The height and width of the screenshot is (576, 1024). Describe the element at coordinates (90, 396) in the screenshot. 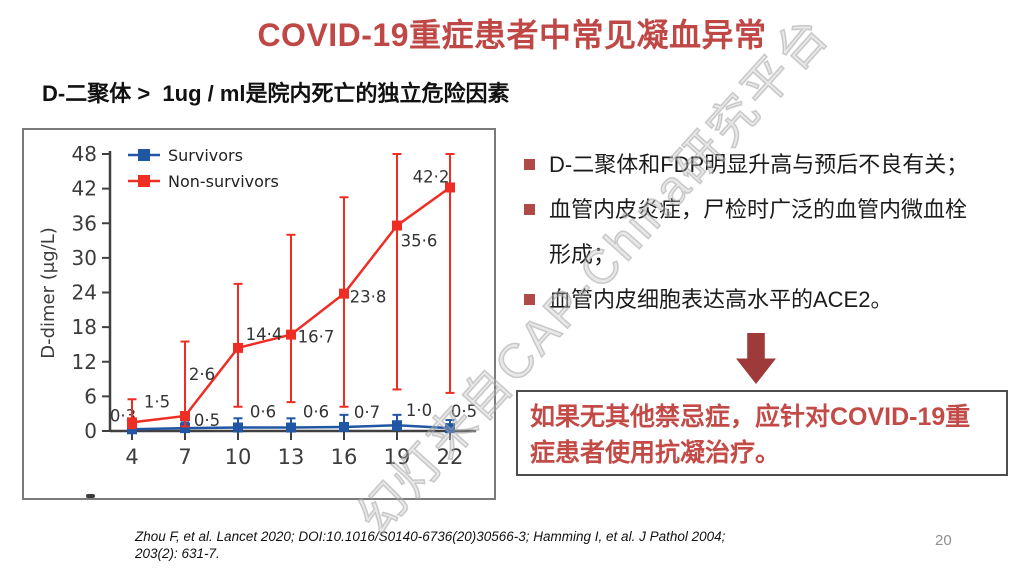

I see `svg-text: 6` at that location.